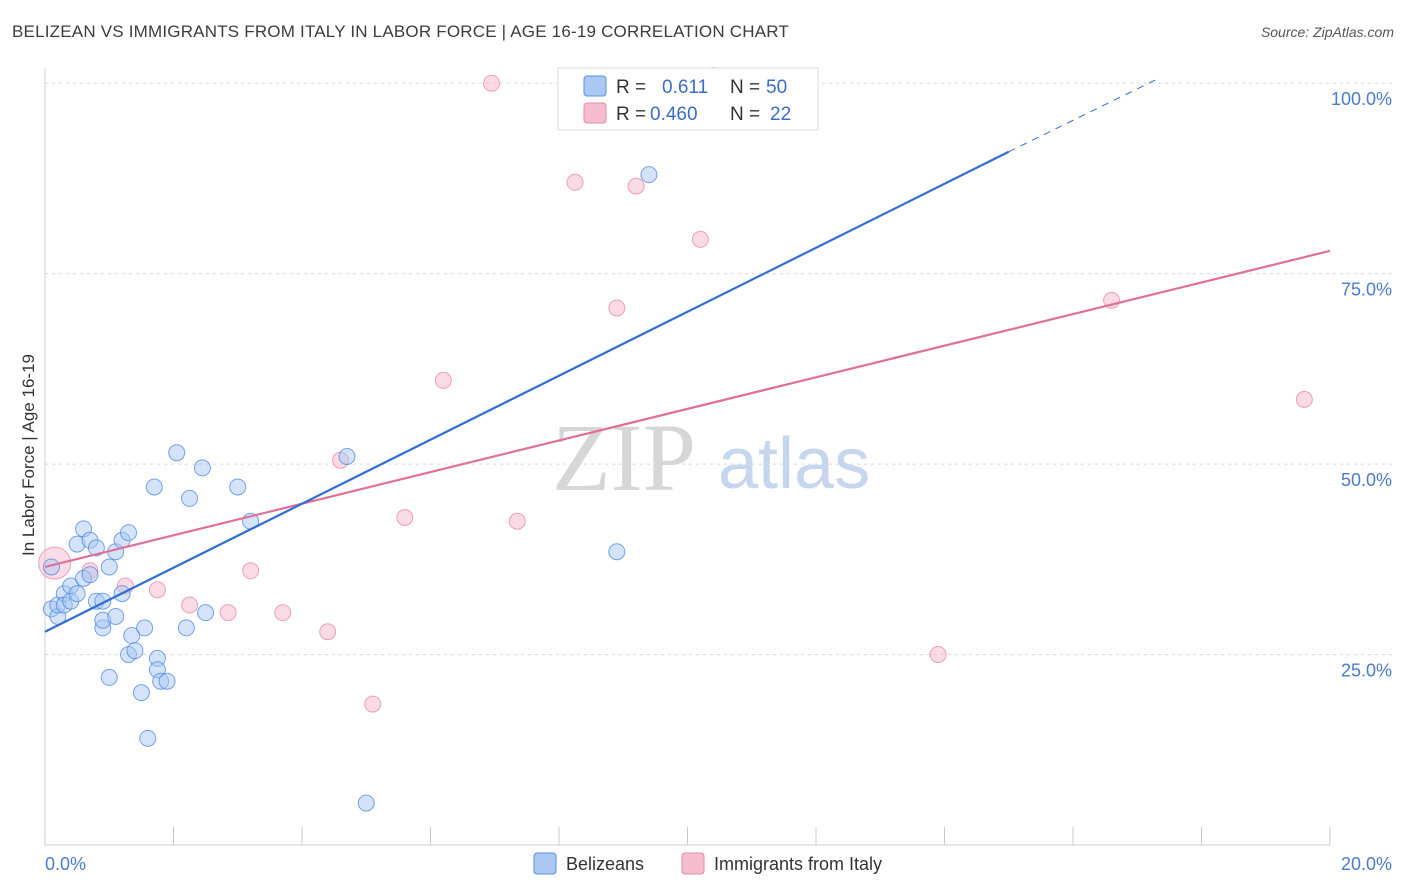  I want to click on legend-pink-r: 0.460, so click(674, 114).